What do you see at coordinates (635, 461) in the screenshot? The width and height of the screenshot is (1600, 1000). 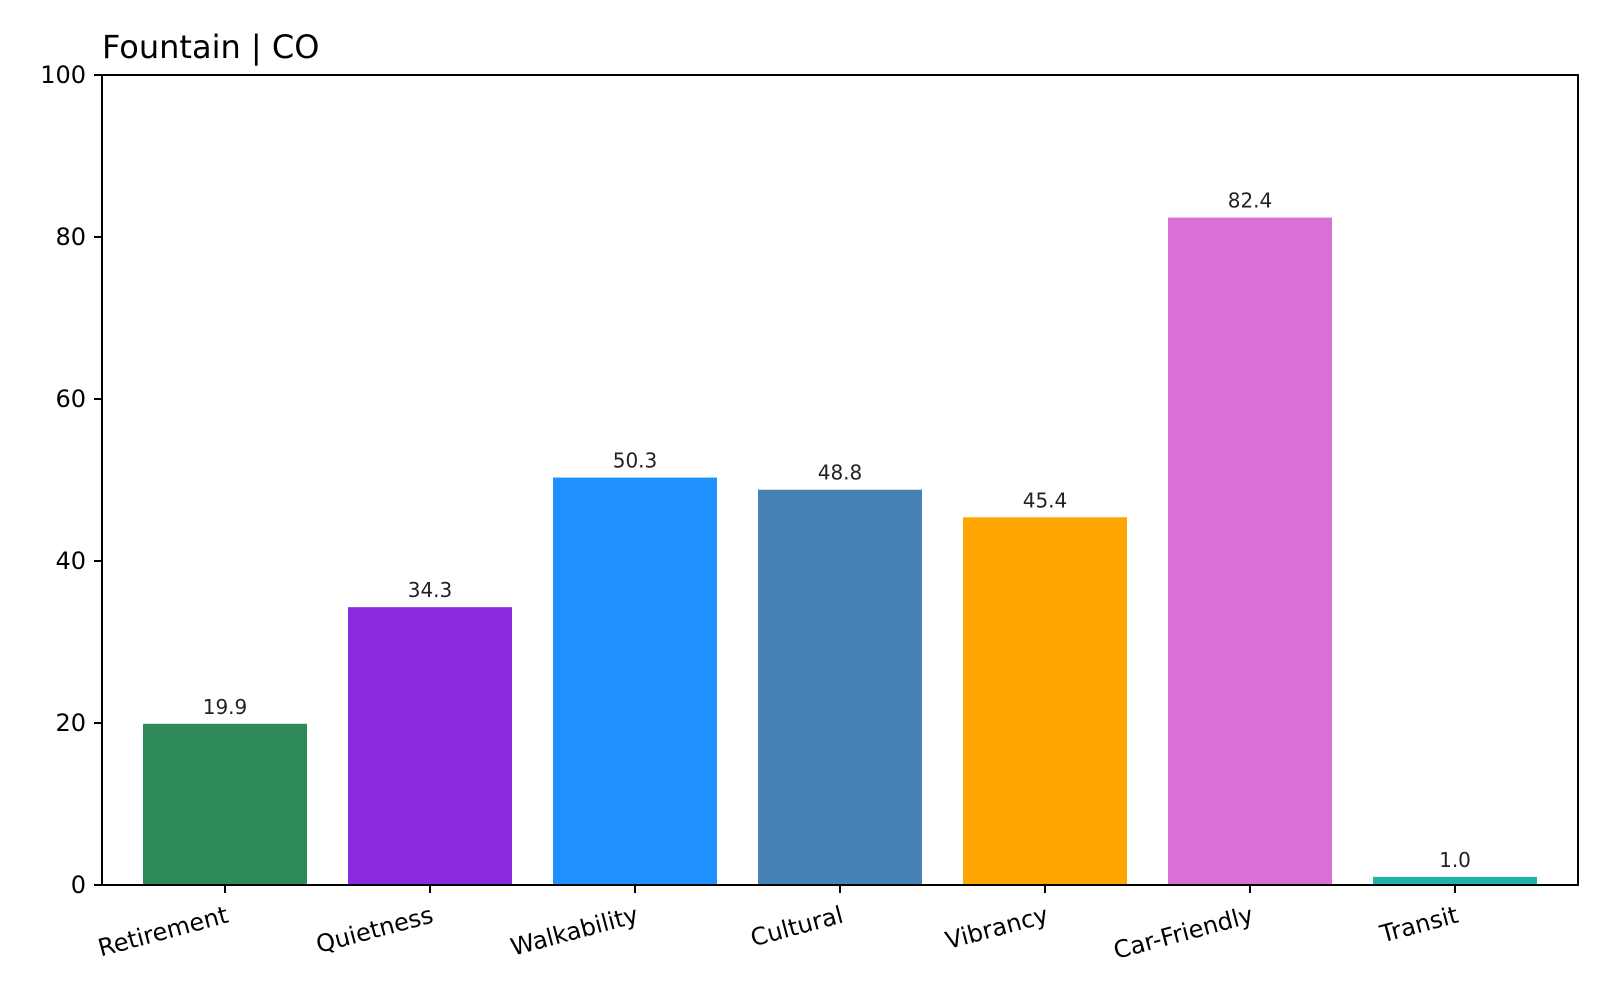 I see `data-label: 50.3` at bounding box center [635, 461].